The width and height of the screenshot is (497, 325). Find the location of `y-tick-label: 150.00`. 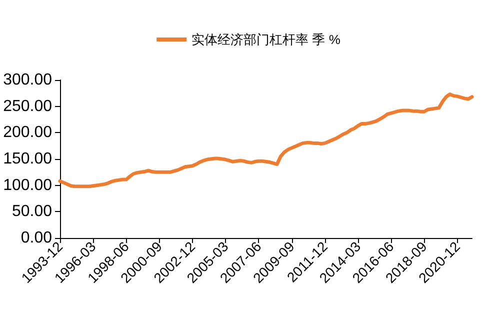

y-tick-label: 150.00 is located at coordinates (27, 159).